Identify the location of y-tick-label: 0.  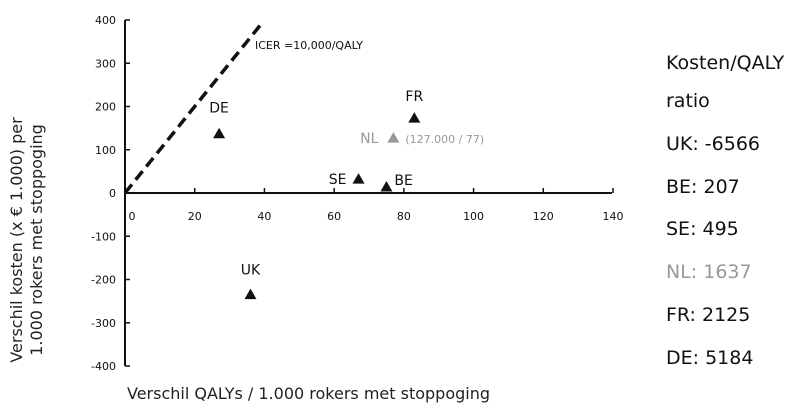
(112, 193).